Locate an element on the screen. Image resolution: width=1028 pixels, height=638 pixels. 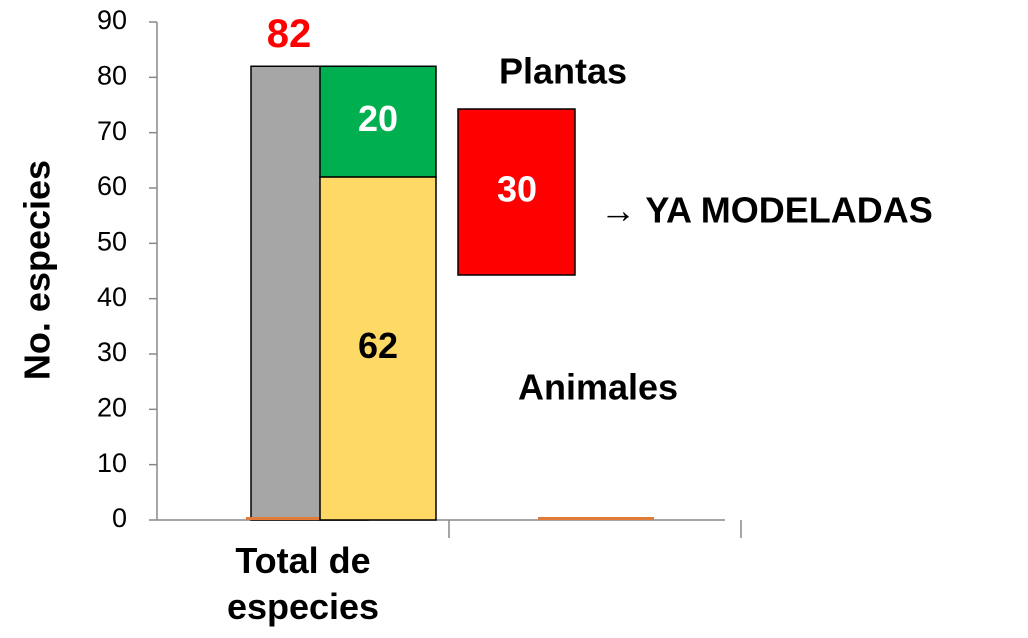
segment-label: 62 is located at coordinates (378, 345).